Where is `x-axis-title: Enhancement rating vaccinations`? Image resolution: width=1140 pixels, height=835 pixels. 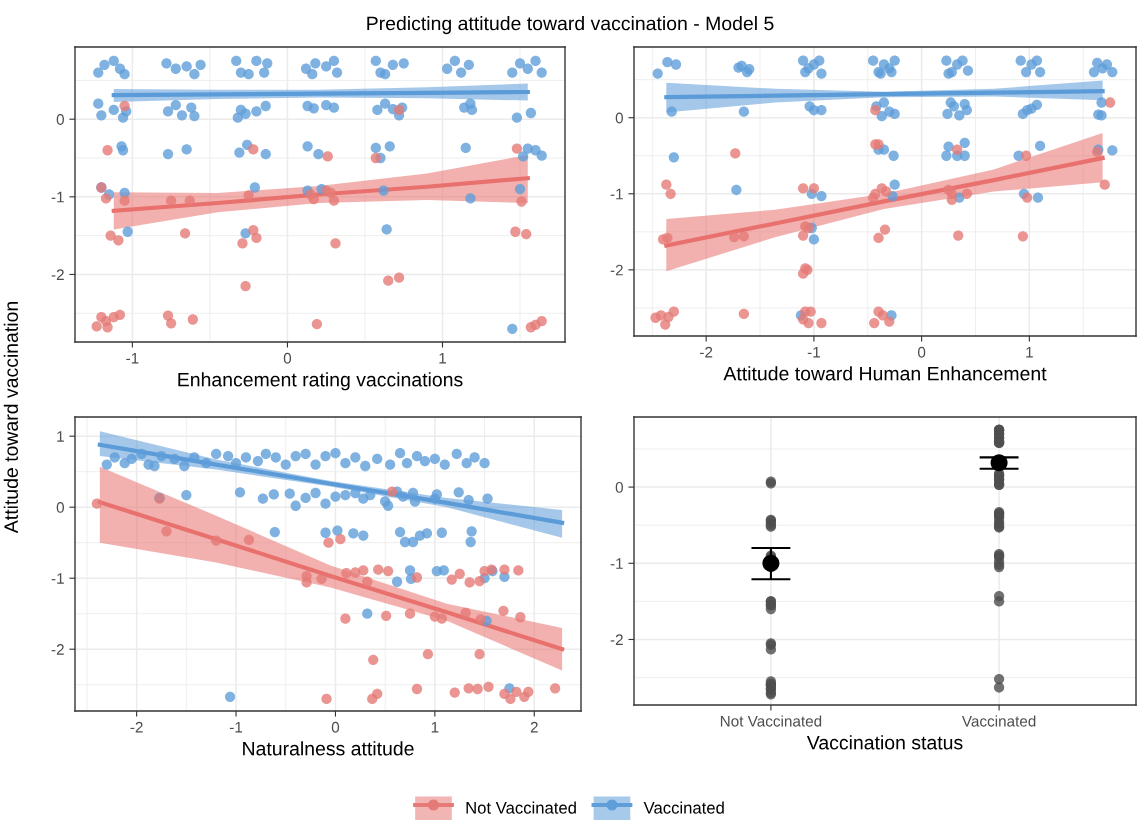
x-axis-title: Enhancement rating vaccinations is located at coordinates (320, 381).